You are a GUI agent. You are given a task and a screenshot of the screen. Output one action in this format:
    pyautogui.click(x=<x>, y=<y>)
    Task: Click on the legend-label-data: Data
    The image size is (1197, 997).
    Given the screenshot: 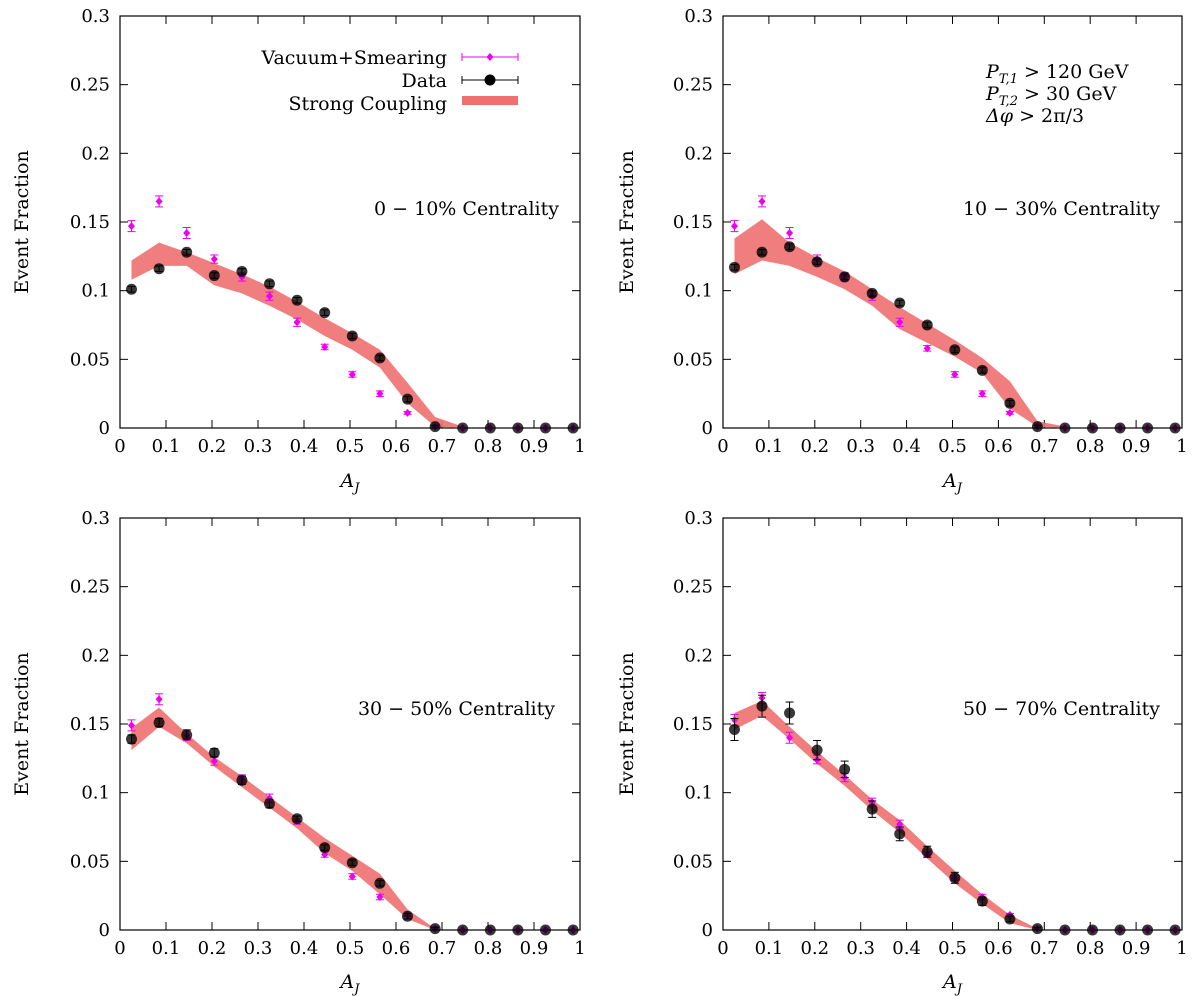 What is the action you would take?
    pyautogui.click(x=424, y=81)
    